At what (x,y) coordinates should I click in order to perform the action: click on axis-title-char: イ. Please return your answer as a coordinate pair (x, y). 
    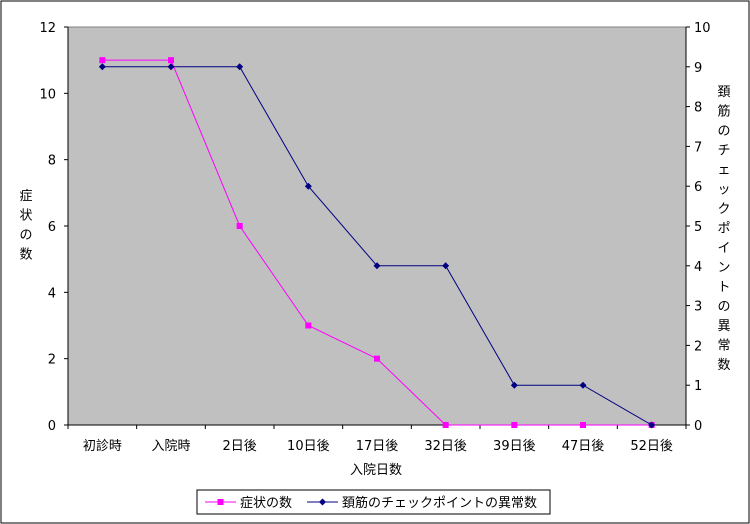
    Looking at the image, I should click on (723, 248).